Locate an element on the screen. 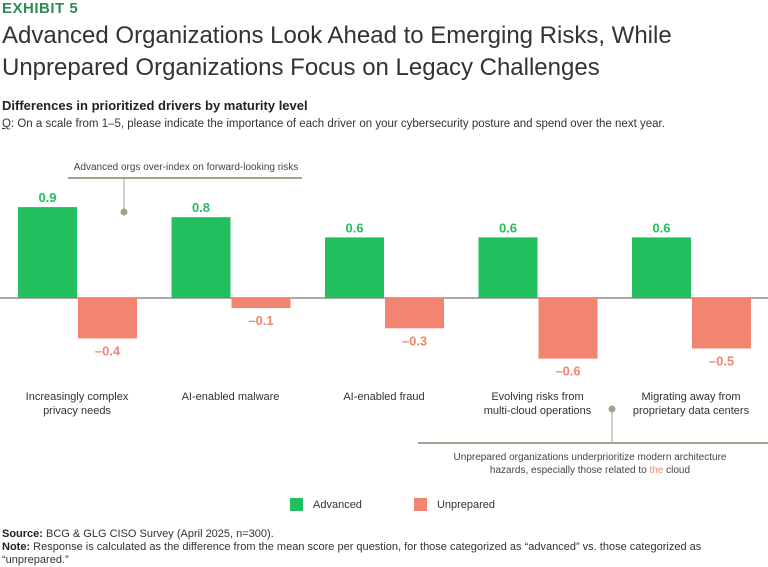 The image size is (768, 567). question-prefix: Q is located at coordinates (6, 124).